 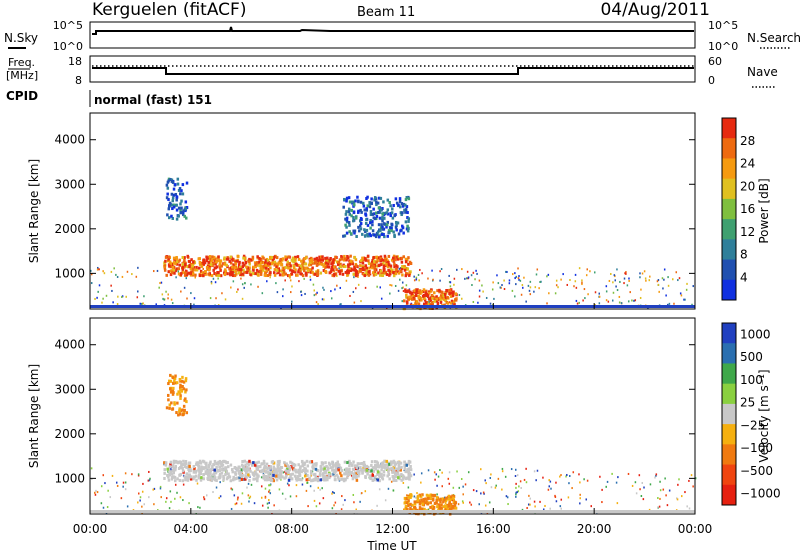 I want to click on colorbar-tick-label: 4, so click(x=744, y=277).